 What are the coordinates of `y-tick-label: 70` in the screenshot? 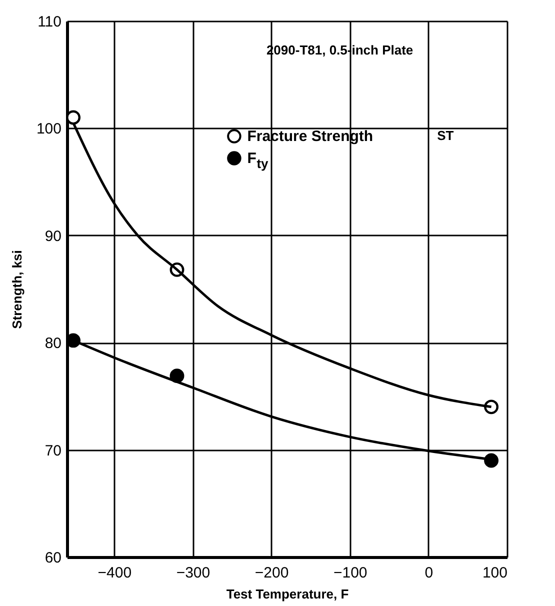 It's located at (53, 451).